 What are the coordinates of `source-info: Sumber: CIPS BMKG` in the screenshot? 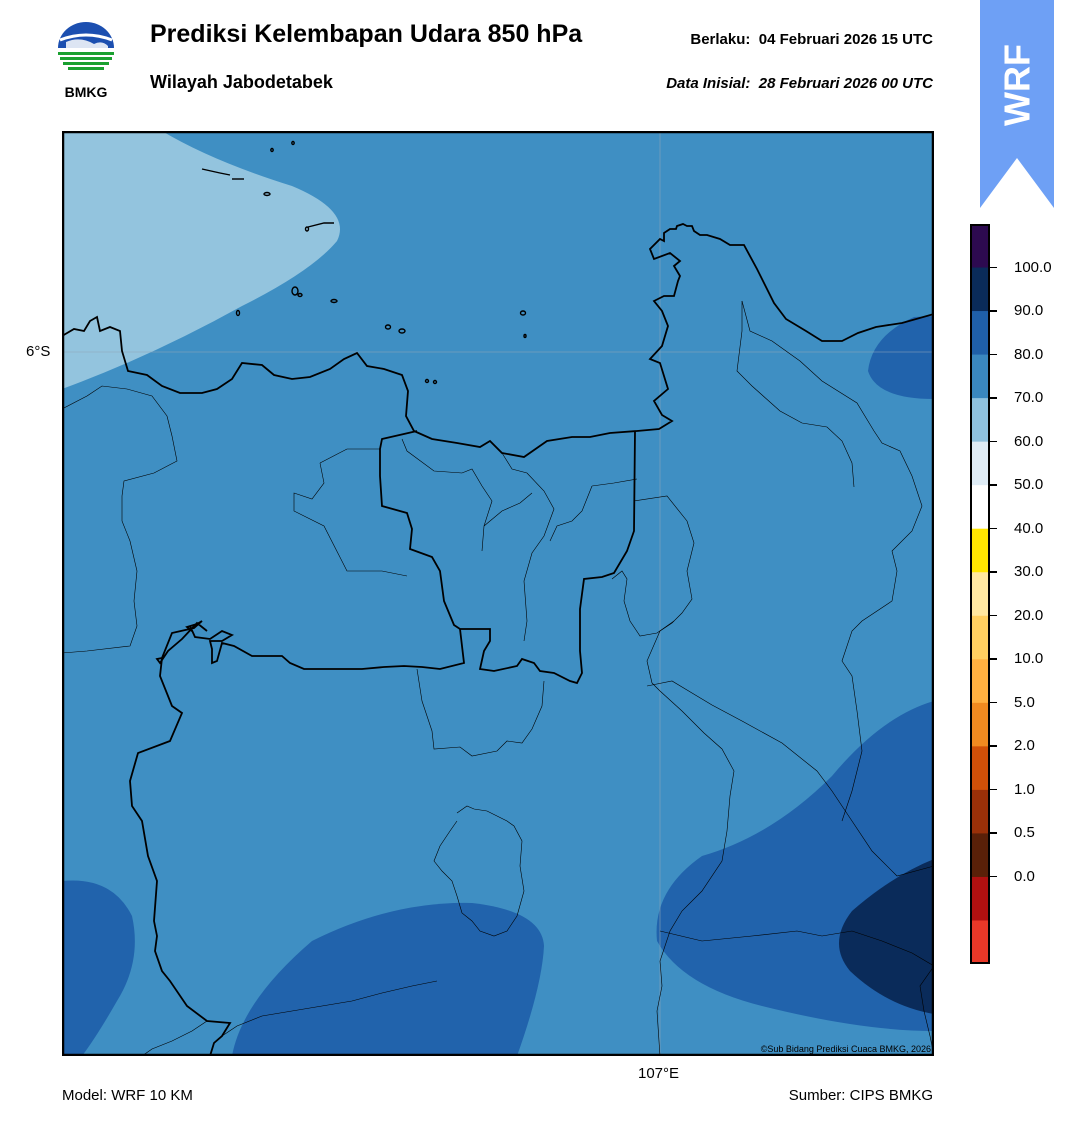 It's located at (860, 1095).